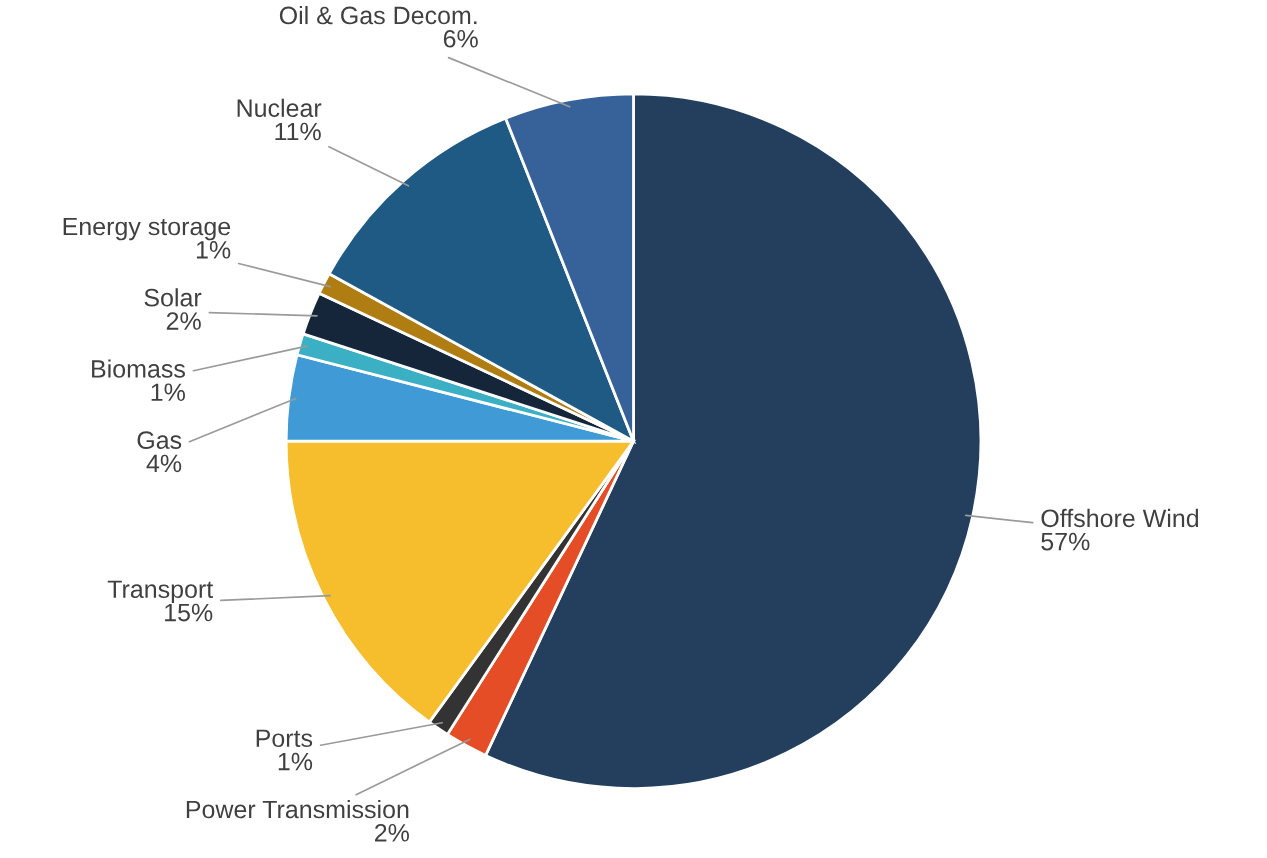  What do you see at coordinates (284, 738) in the screenshot?
I see `slice-label: Ports` at bounding box center [284, 738].